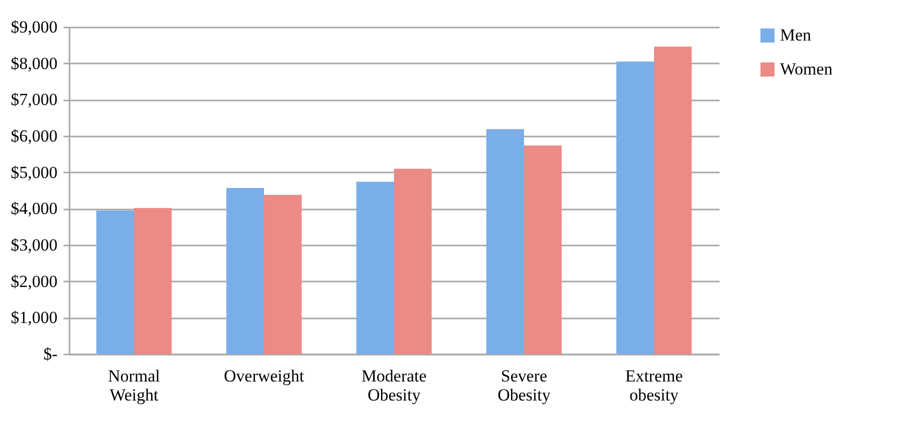  What do you see at coordinates (34, 281) in the screenshot?
I see `y-tick-label: $2,000` at bounding box center [34, 281].